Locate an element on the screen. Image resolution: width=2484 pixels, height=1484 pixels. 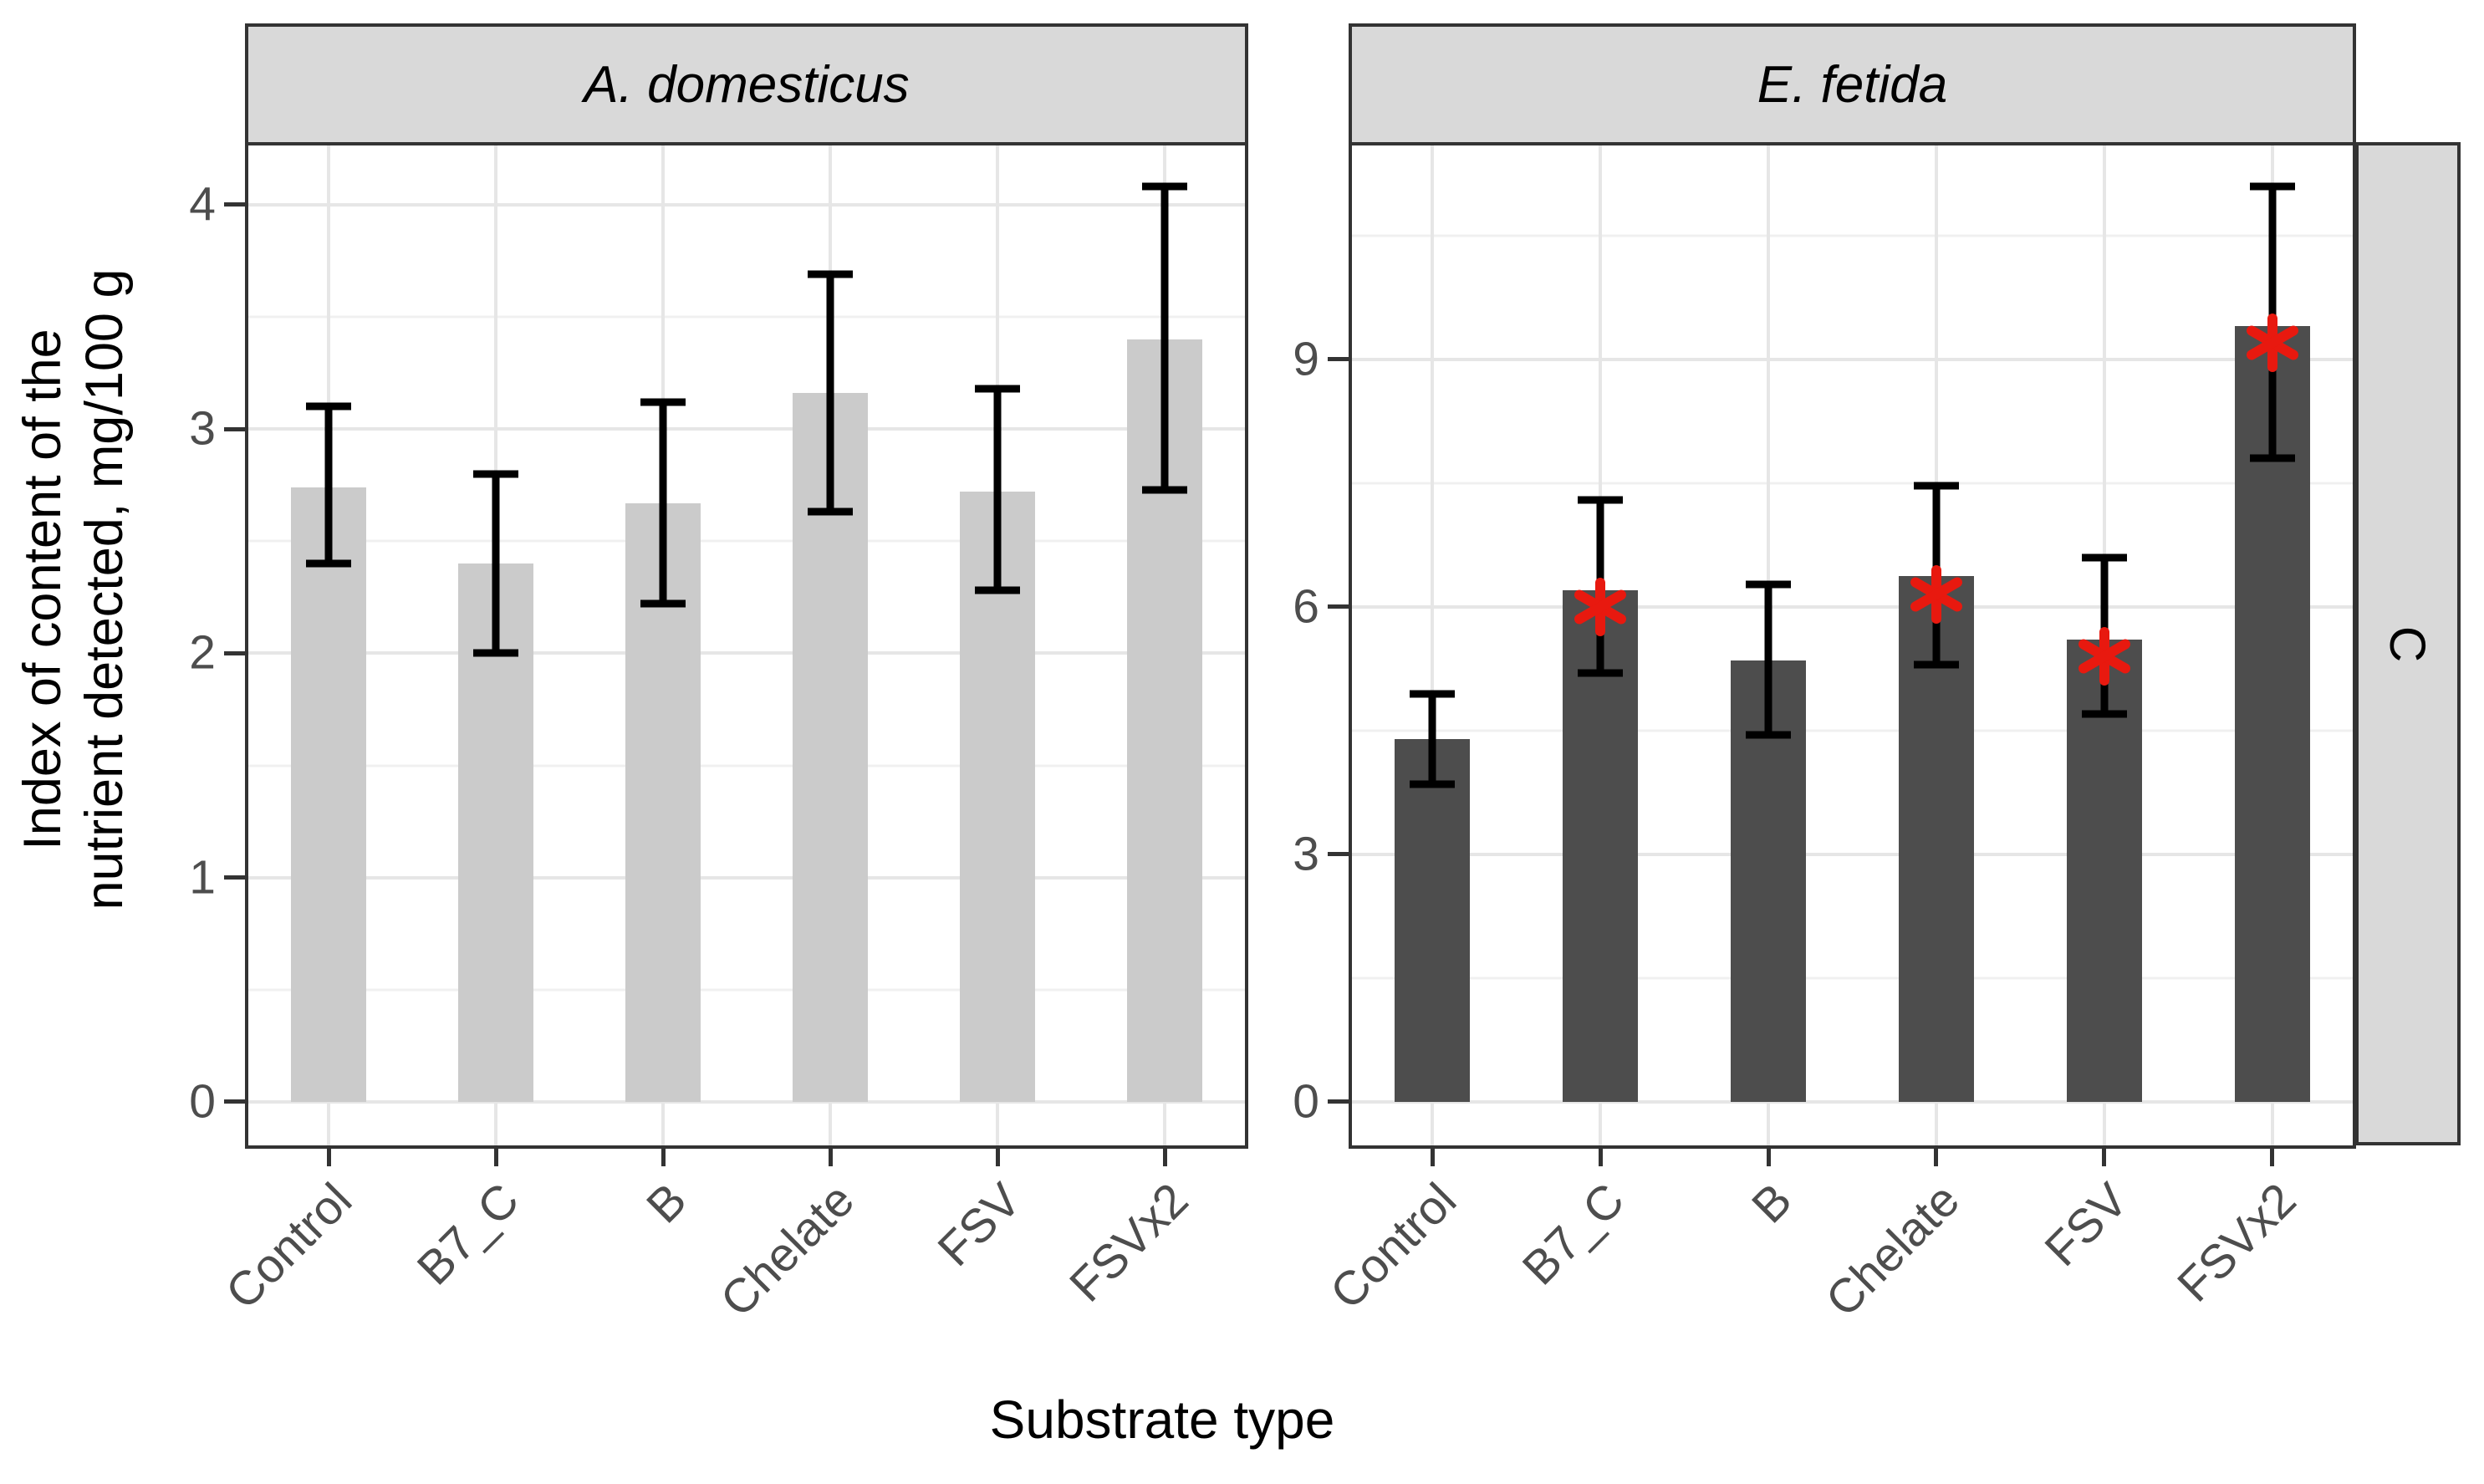
facet-strip-e-fetida: E. fetida is located at coordinates (1852, 84).